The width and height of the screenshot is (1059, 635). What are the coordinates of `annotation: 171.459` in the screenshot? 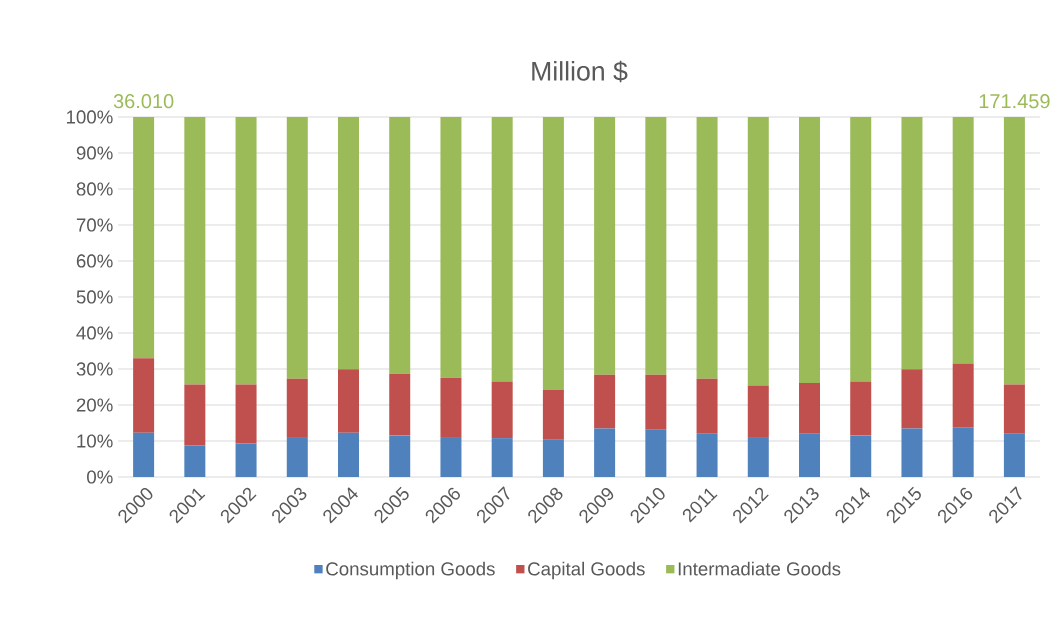 It's located at (1014, 101).